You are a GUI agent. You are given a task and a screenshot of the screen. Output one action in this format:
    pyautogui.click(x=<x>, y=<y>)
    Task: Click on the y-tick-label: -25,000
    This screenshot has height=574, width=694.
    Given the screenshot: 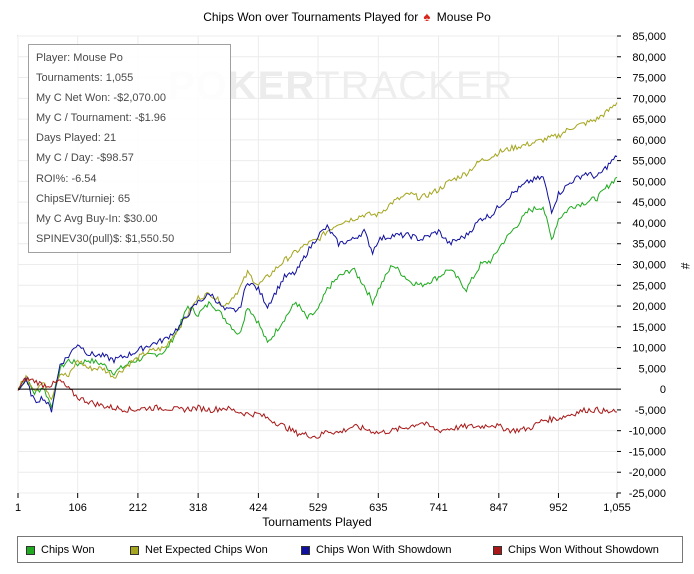 What is the action you would take?
    pyautogui.click(x=647, y=494)
    